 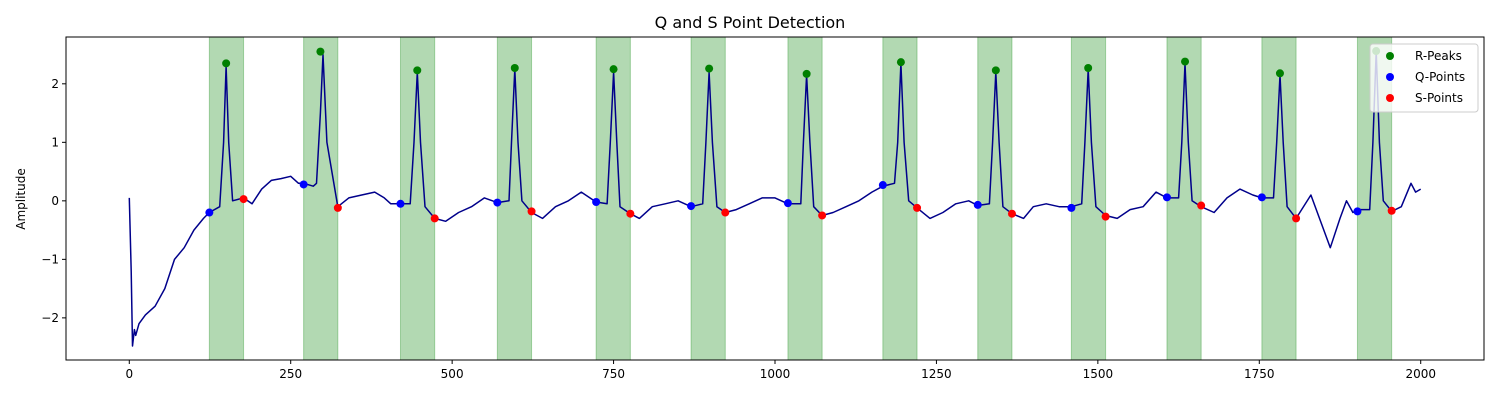 I want to click on x-tick-label: 250, so click(x=290, y=374).